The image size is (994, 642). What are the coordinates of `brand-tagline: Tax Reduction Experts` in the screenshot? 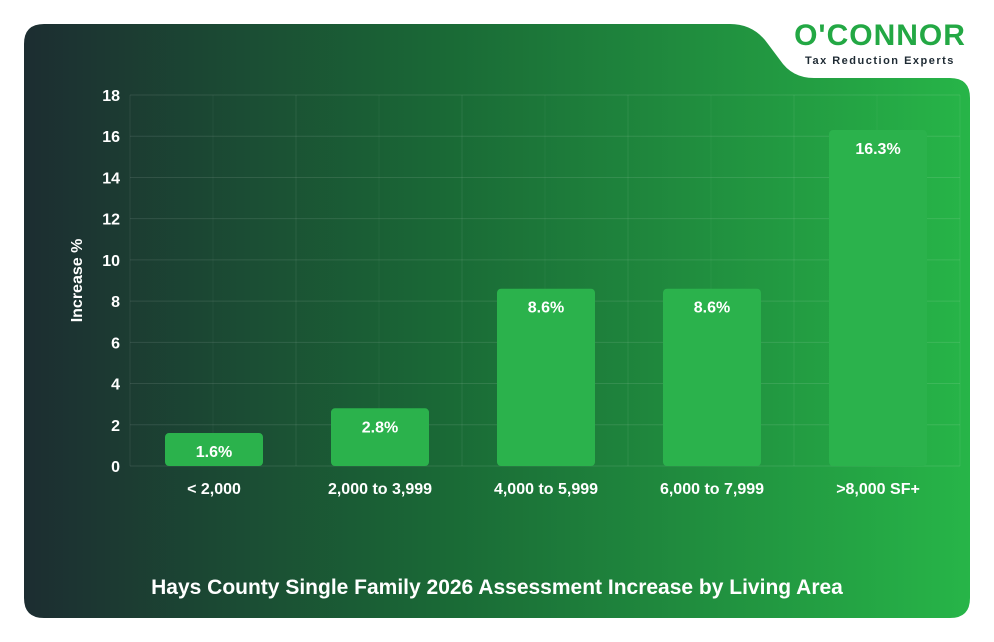 It's located at (880, 61).